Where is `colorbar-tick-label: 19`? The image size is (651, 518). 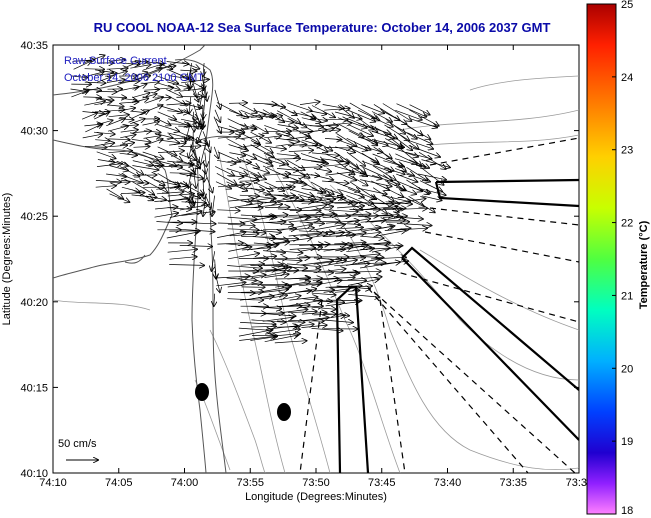
colorbar-tick-label: 19 is located at coordinates (627, 442).